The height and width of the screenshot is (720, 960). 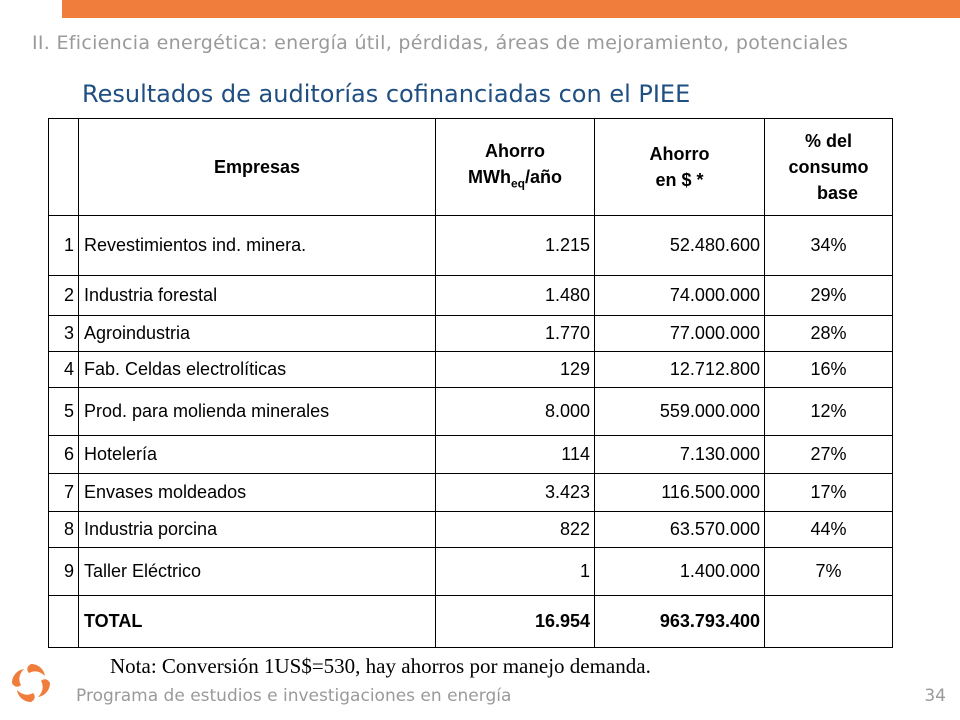 I want to click on row-empresa: Industria porcina, so click(x=257, y=529).